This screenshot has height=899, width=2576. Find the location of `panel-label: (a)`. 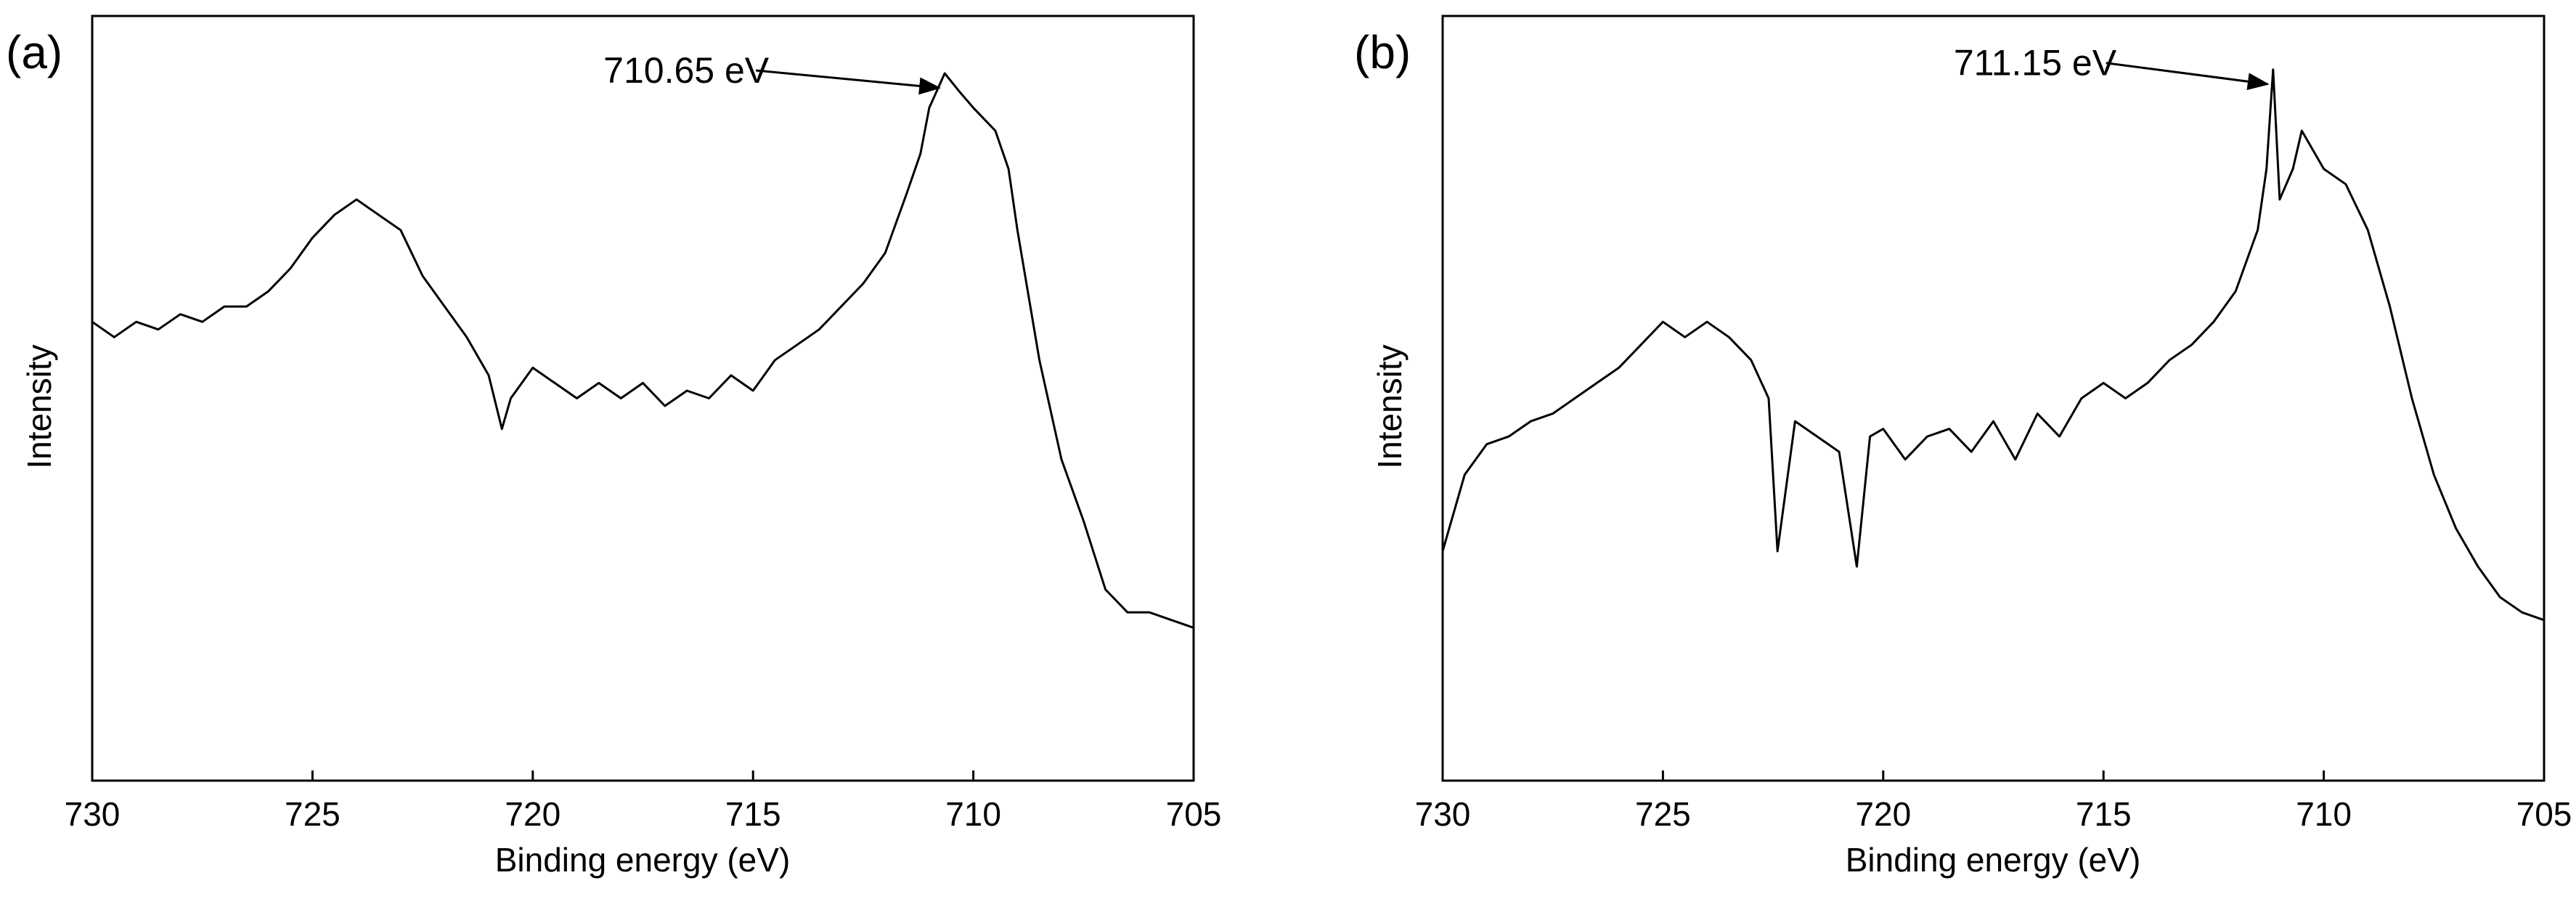

panel-label: (a) is located at coordinates (34, 52).